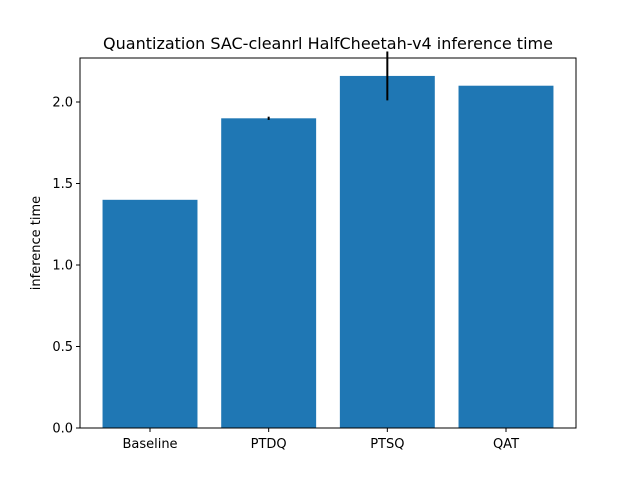  Describe the element at coordinates (387, 252) in the screenshot. I see `bar-ptsq` at that location.